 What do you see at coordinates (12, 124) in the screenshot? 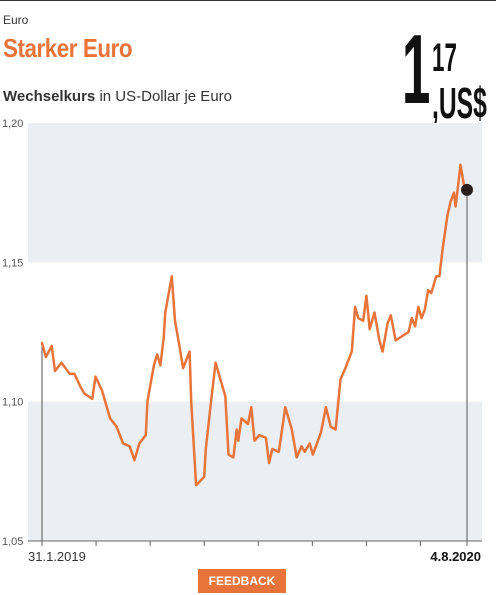
I see `y-tick-label: 1,20` at bounding box center [12, 124].